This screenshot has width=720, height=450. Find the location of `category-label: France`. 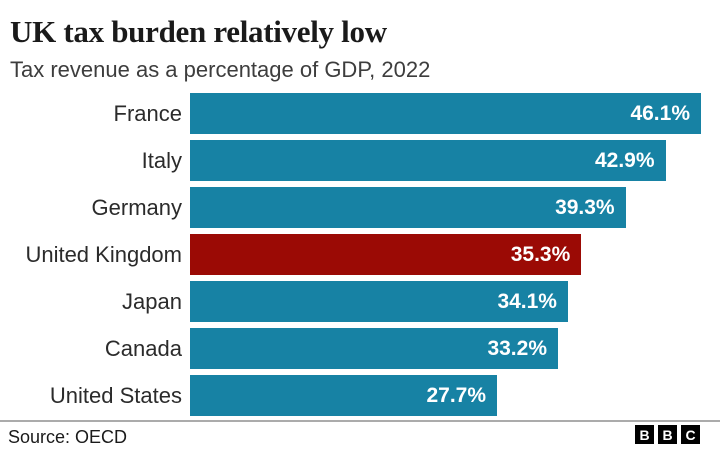

category-label: France is located at coordinates (147, 113).